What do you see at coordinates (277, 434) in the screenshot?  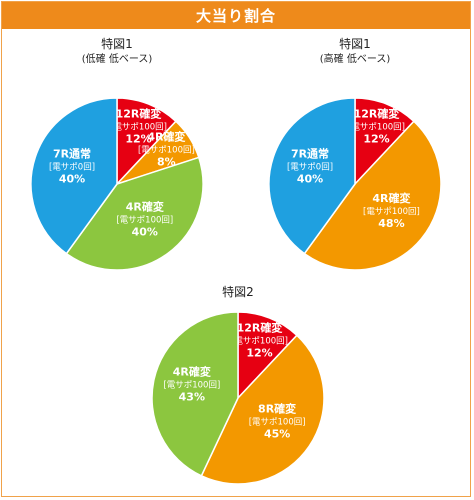 I see `slice-label-pct: 45%` at bounding box center [277, 434].